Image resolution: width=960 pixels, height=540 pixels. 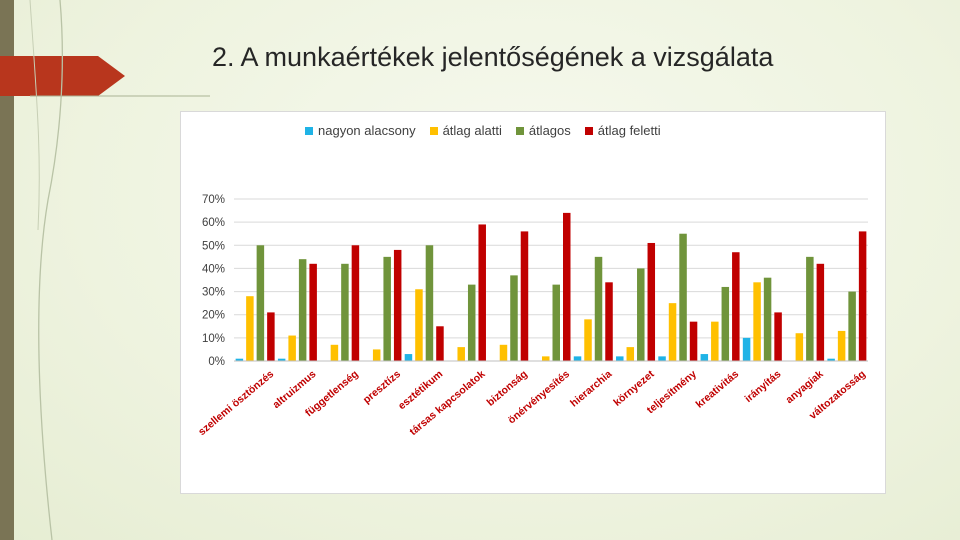 I want to click on legend-label: nagyon alacsony, so click(x=367, y=130).